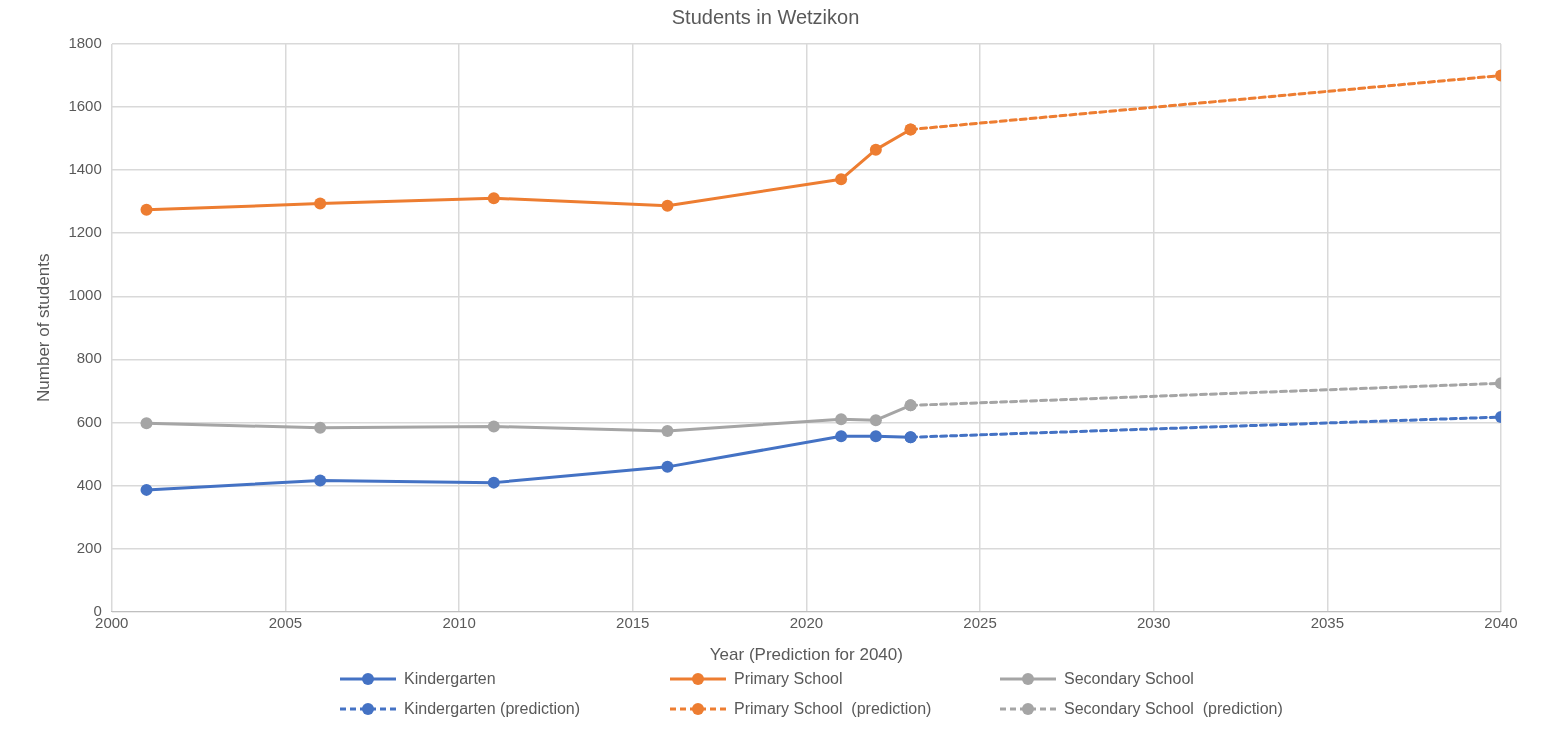  I want to click on x-tick-label: 2025, so click(980, 622).